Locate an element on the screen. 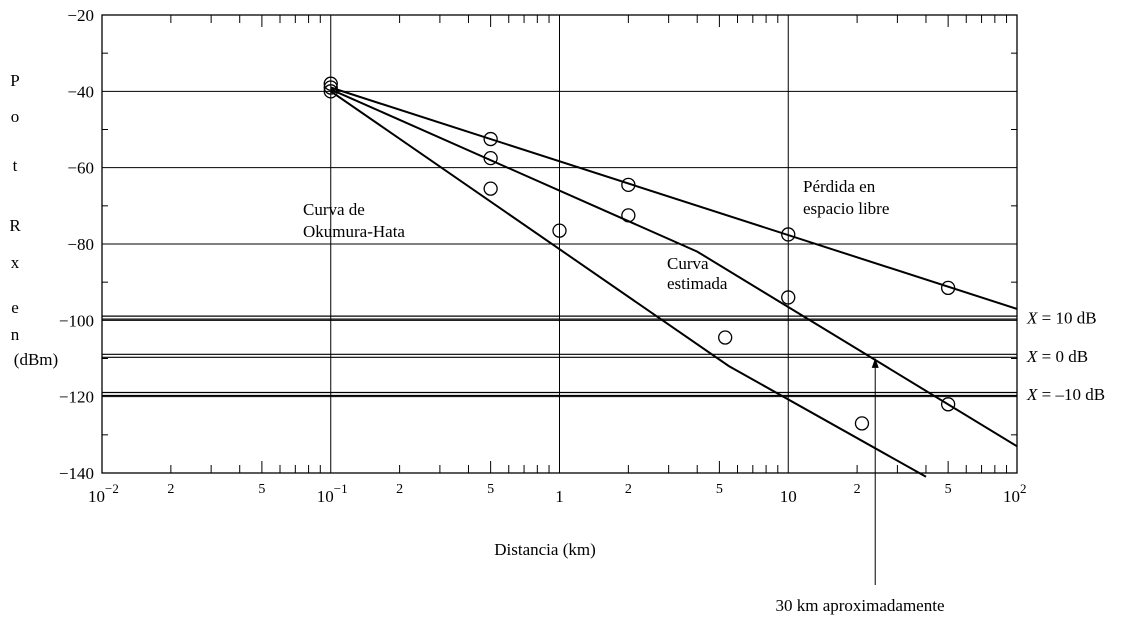 The width and height of the screenshot is (1139, 621). threshold-label: X = –10 dB is located at coordinates (1065, 394).